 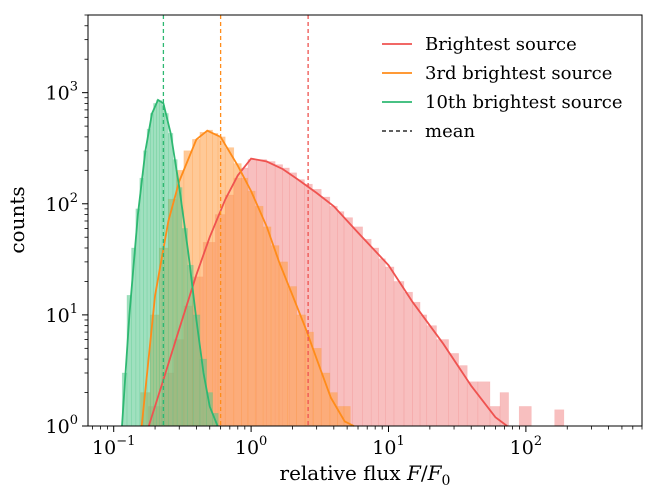 I want to click on fit-curve-10th-brightest-source, so click(x=170, y=262).